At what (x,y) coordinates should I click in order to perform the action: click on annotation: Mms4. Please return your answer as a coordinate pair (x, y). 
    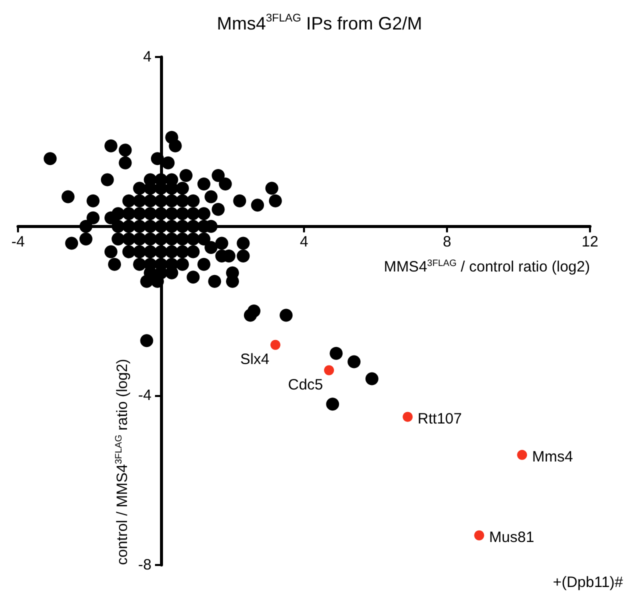
    Looking at the image, I should click on (552, 457).